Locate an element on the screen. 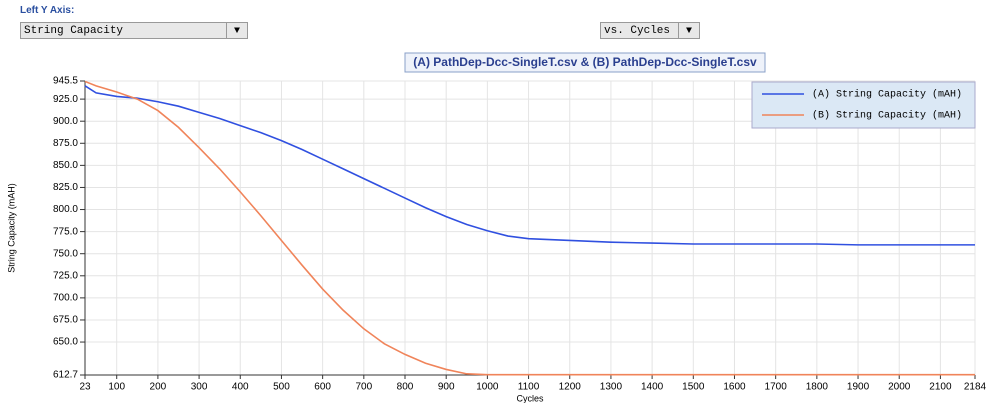 Image resolution: width=1004 pixels, height=403 pixels. x-tick-label: 600 is located at coordinates (322, 387).